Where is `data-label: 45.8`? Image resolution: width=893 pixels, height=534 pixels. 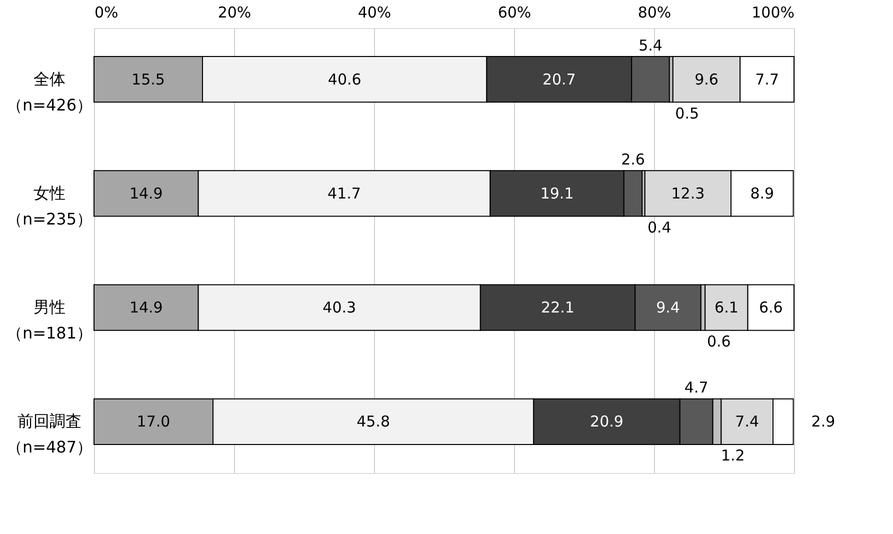
data-label: 45.8 is located at coordinates (373, 421).